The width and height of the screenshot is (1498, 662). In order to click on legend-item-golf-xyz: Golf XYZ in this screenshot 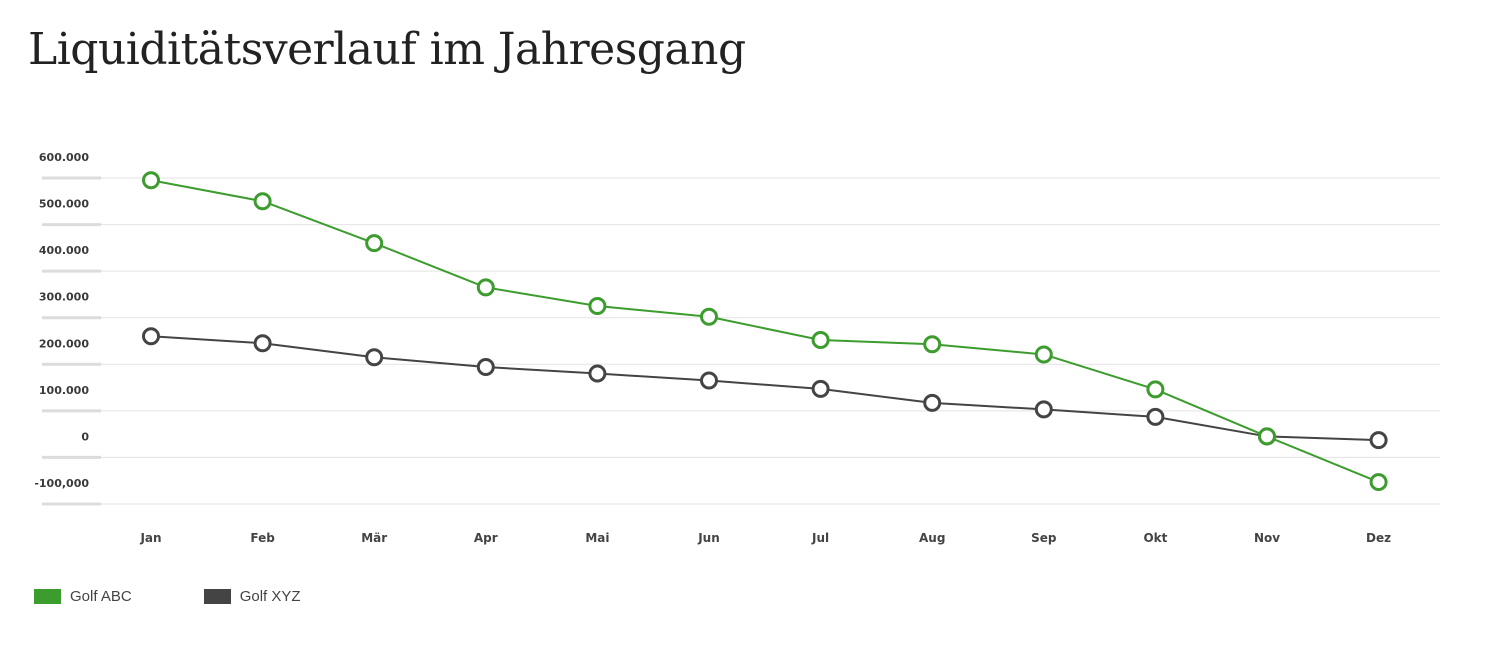, I will do `click(252, 596)`.